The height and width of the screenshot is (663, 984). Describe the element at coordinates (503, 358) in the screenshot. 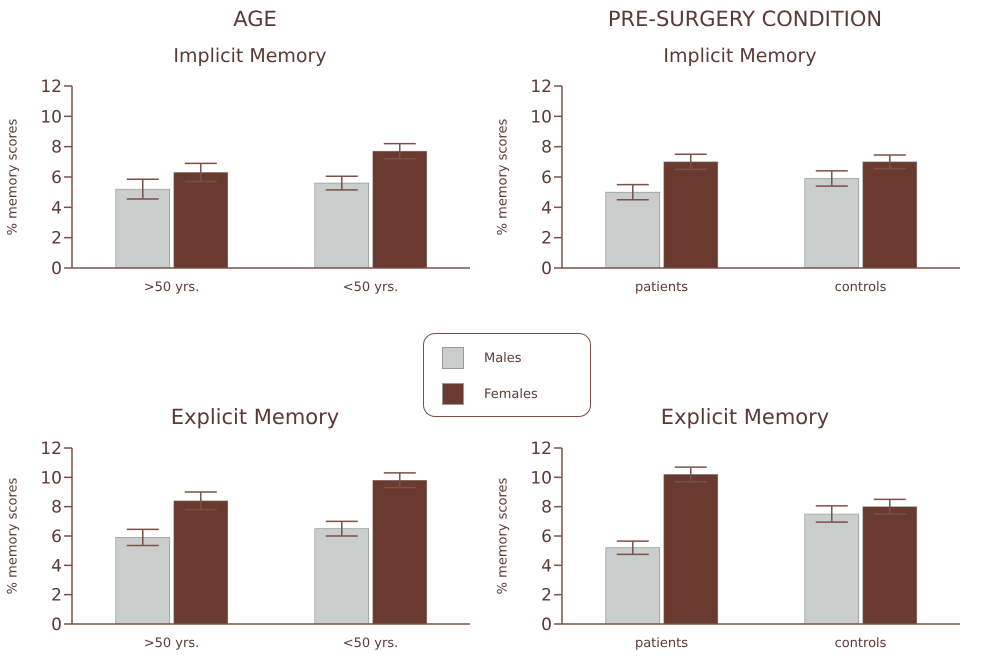

I see `legend-label: Males` at that location.